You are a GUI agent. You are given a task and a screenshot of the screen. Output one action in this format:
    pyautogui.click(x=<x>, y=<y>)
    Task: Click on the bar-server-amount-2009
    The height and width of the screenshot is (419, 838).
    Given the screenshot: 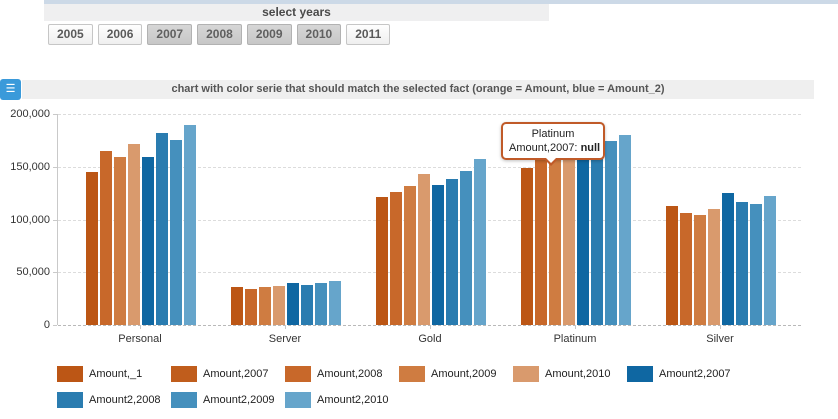 What is the action you would take?
    pyautogui.click(x=265, y=306)
    